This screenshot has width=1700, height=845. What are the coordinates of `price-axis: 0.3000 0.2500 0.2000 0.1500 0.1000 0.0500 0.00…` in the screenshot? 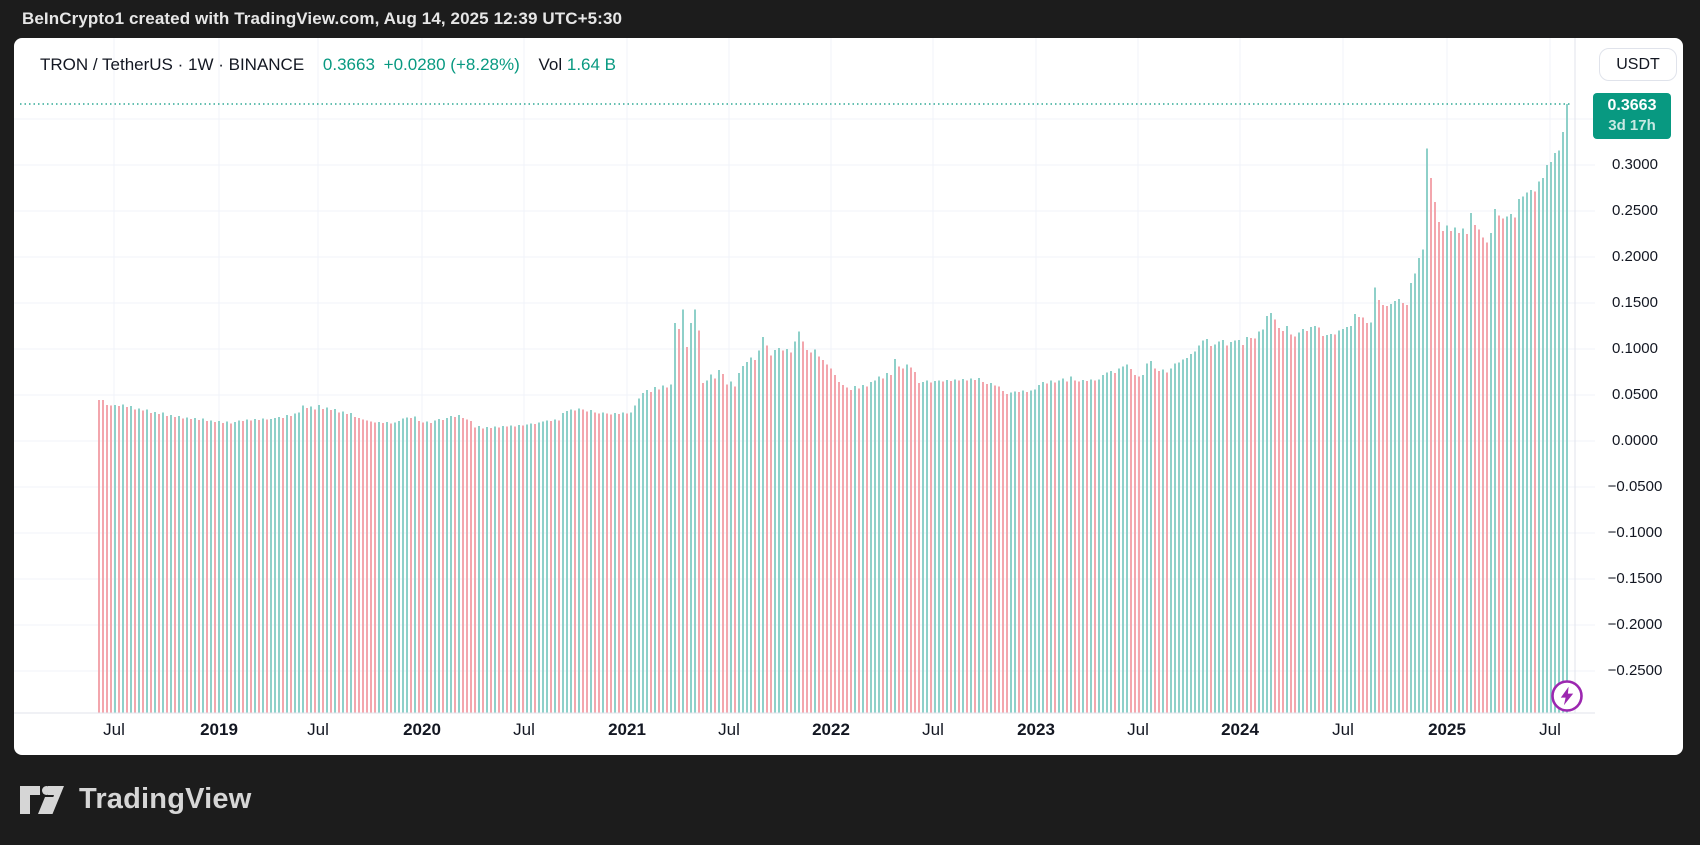 It's located at (1635, 375).